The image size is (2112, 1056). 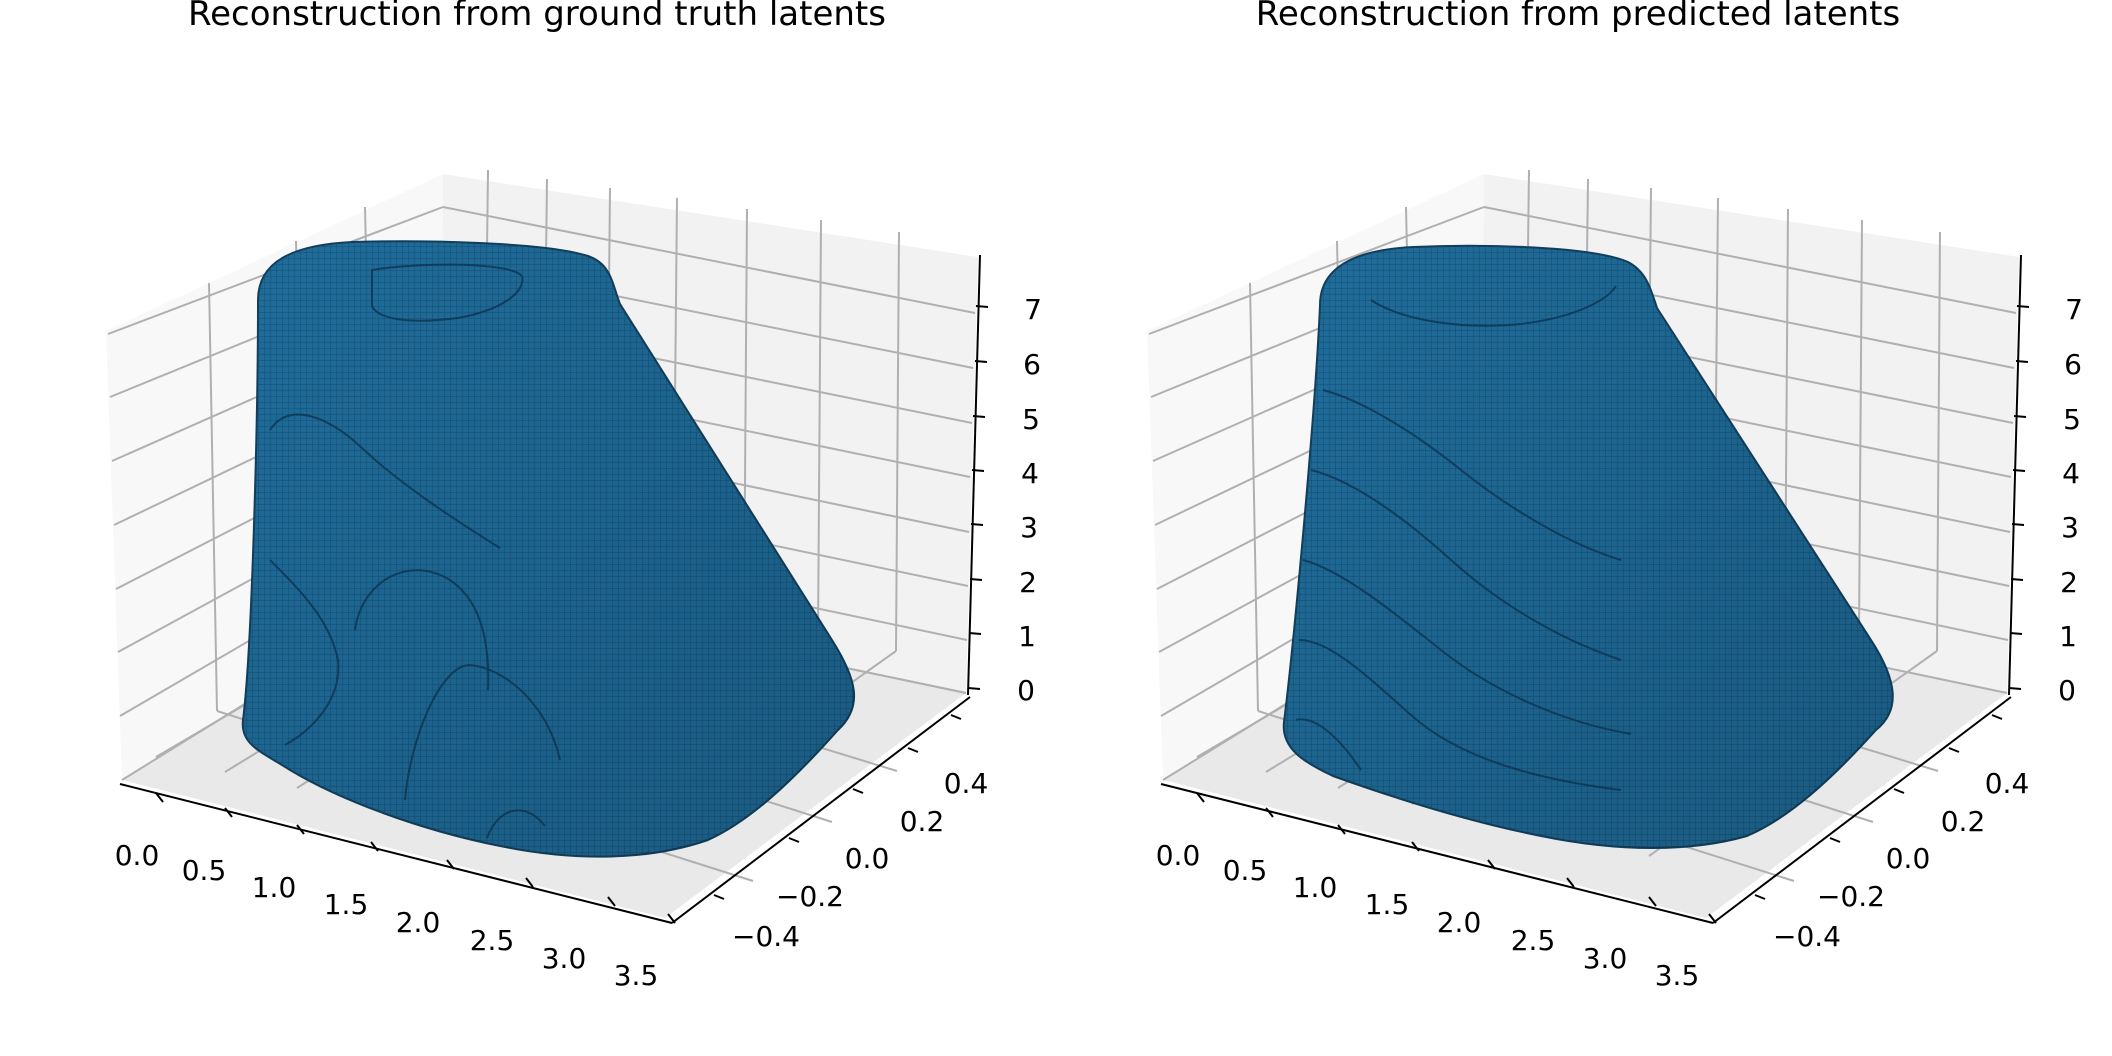 What do you see at coordinates (537, 17) in the screenshot?
I see `chart-title: Reconstruction from ground truth latents` at bounding box center [537, 17].